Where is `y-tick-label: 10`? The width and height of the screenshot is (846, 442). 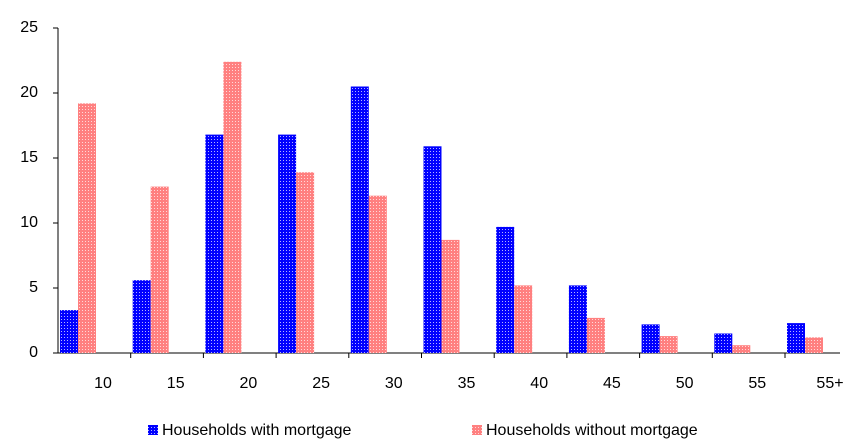
y-tick-label: 10 is located at coordinates (29, 222).